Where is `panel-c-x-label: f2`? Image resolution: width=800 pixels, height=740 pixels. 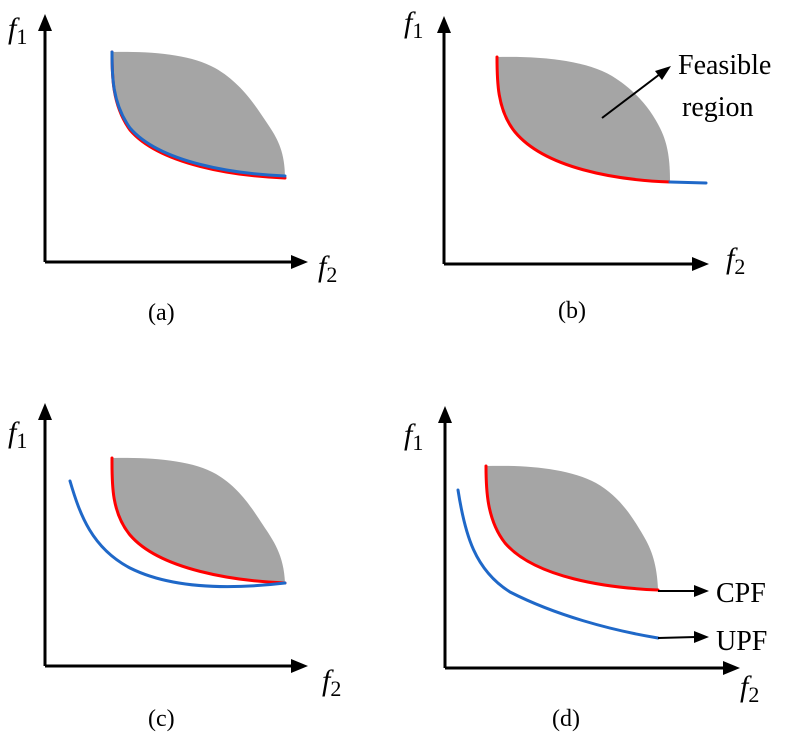
panel-c-x-label: f2 is located at coordinates (331, 682).